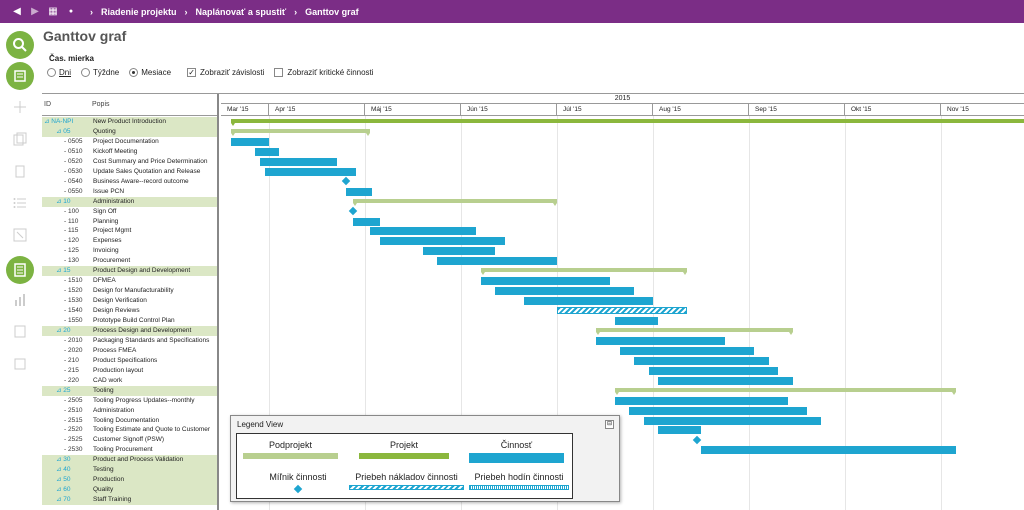 Image resolution: width=1024 pixels, height=510 pixels. Describe the element at coordinates (134, 72) in the screenshot. I see `radio-months` at that location.